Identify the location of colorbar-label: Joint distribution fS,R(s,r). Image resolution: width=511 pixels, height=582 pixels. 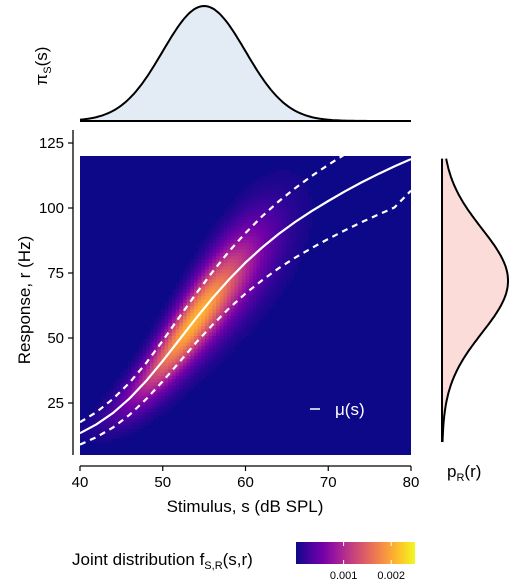
(162, 561).